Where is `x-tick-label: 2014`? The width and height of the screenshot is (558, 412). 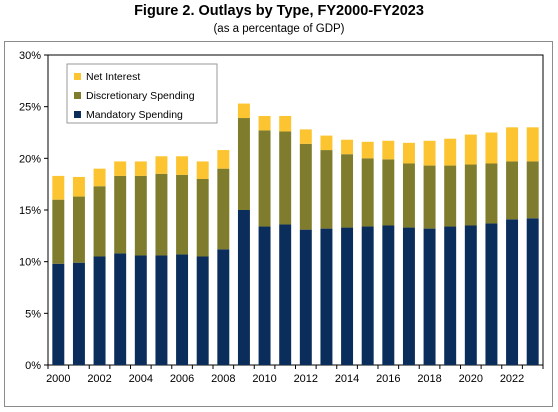
x-tick-label: 2014 is located at coordinates (347, 379).